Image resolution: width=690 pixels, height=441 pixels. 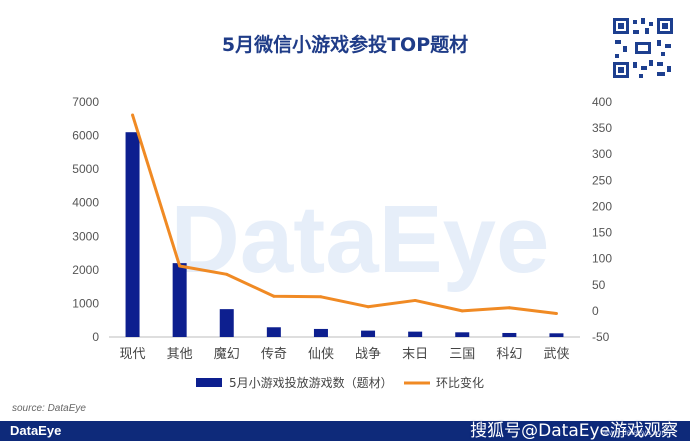 What do you see at coordinates (574, 431) in the screenshot?
I see `footer-credit: 搜狐号@DataEye游戏观察` at bounding box center [574, 431].